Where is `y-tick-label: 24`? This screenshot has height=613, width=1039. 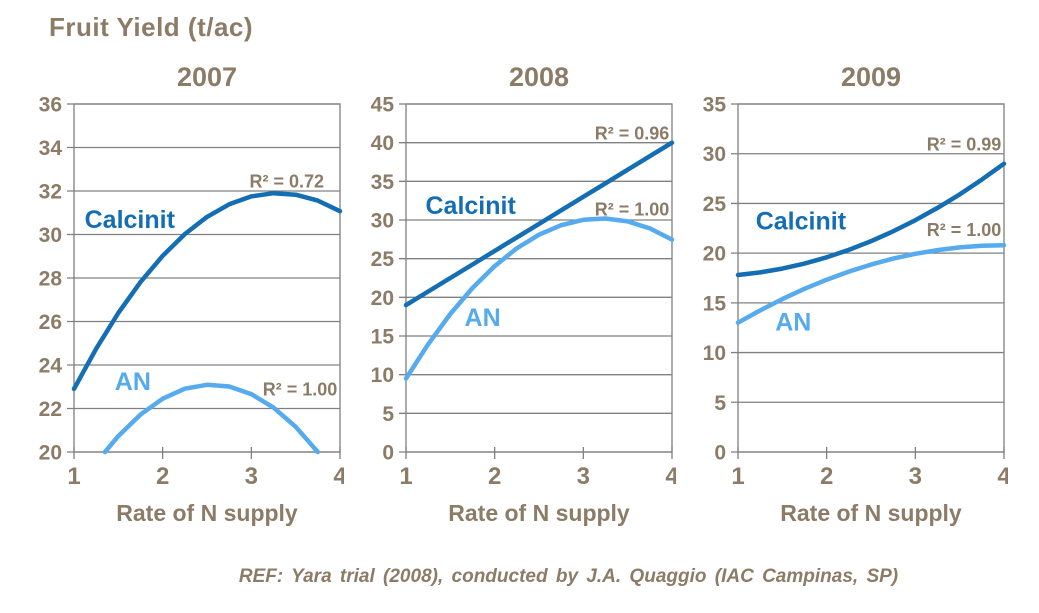 y-tick-label: 24 is located at coordinates (51, 366).